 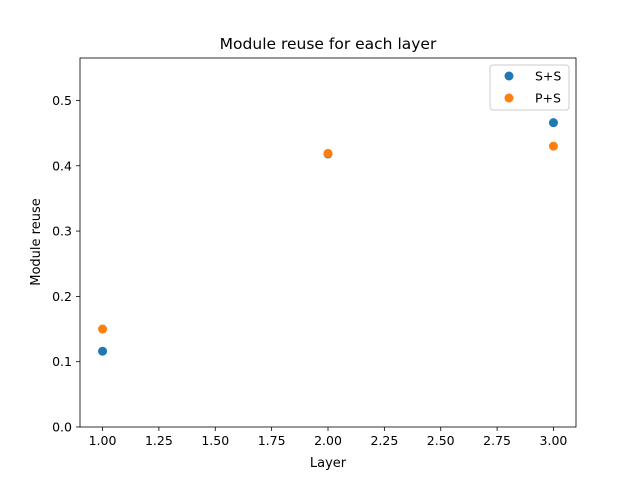 What do you see at coordinates (384, 440) in the screenshot?
I see `x-tick-label: 2.25` at bounding box center [384, 440].